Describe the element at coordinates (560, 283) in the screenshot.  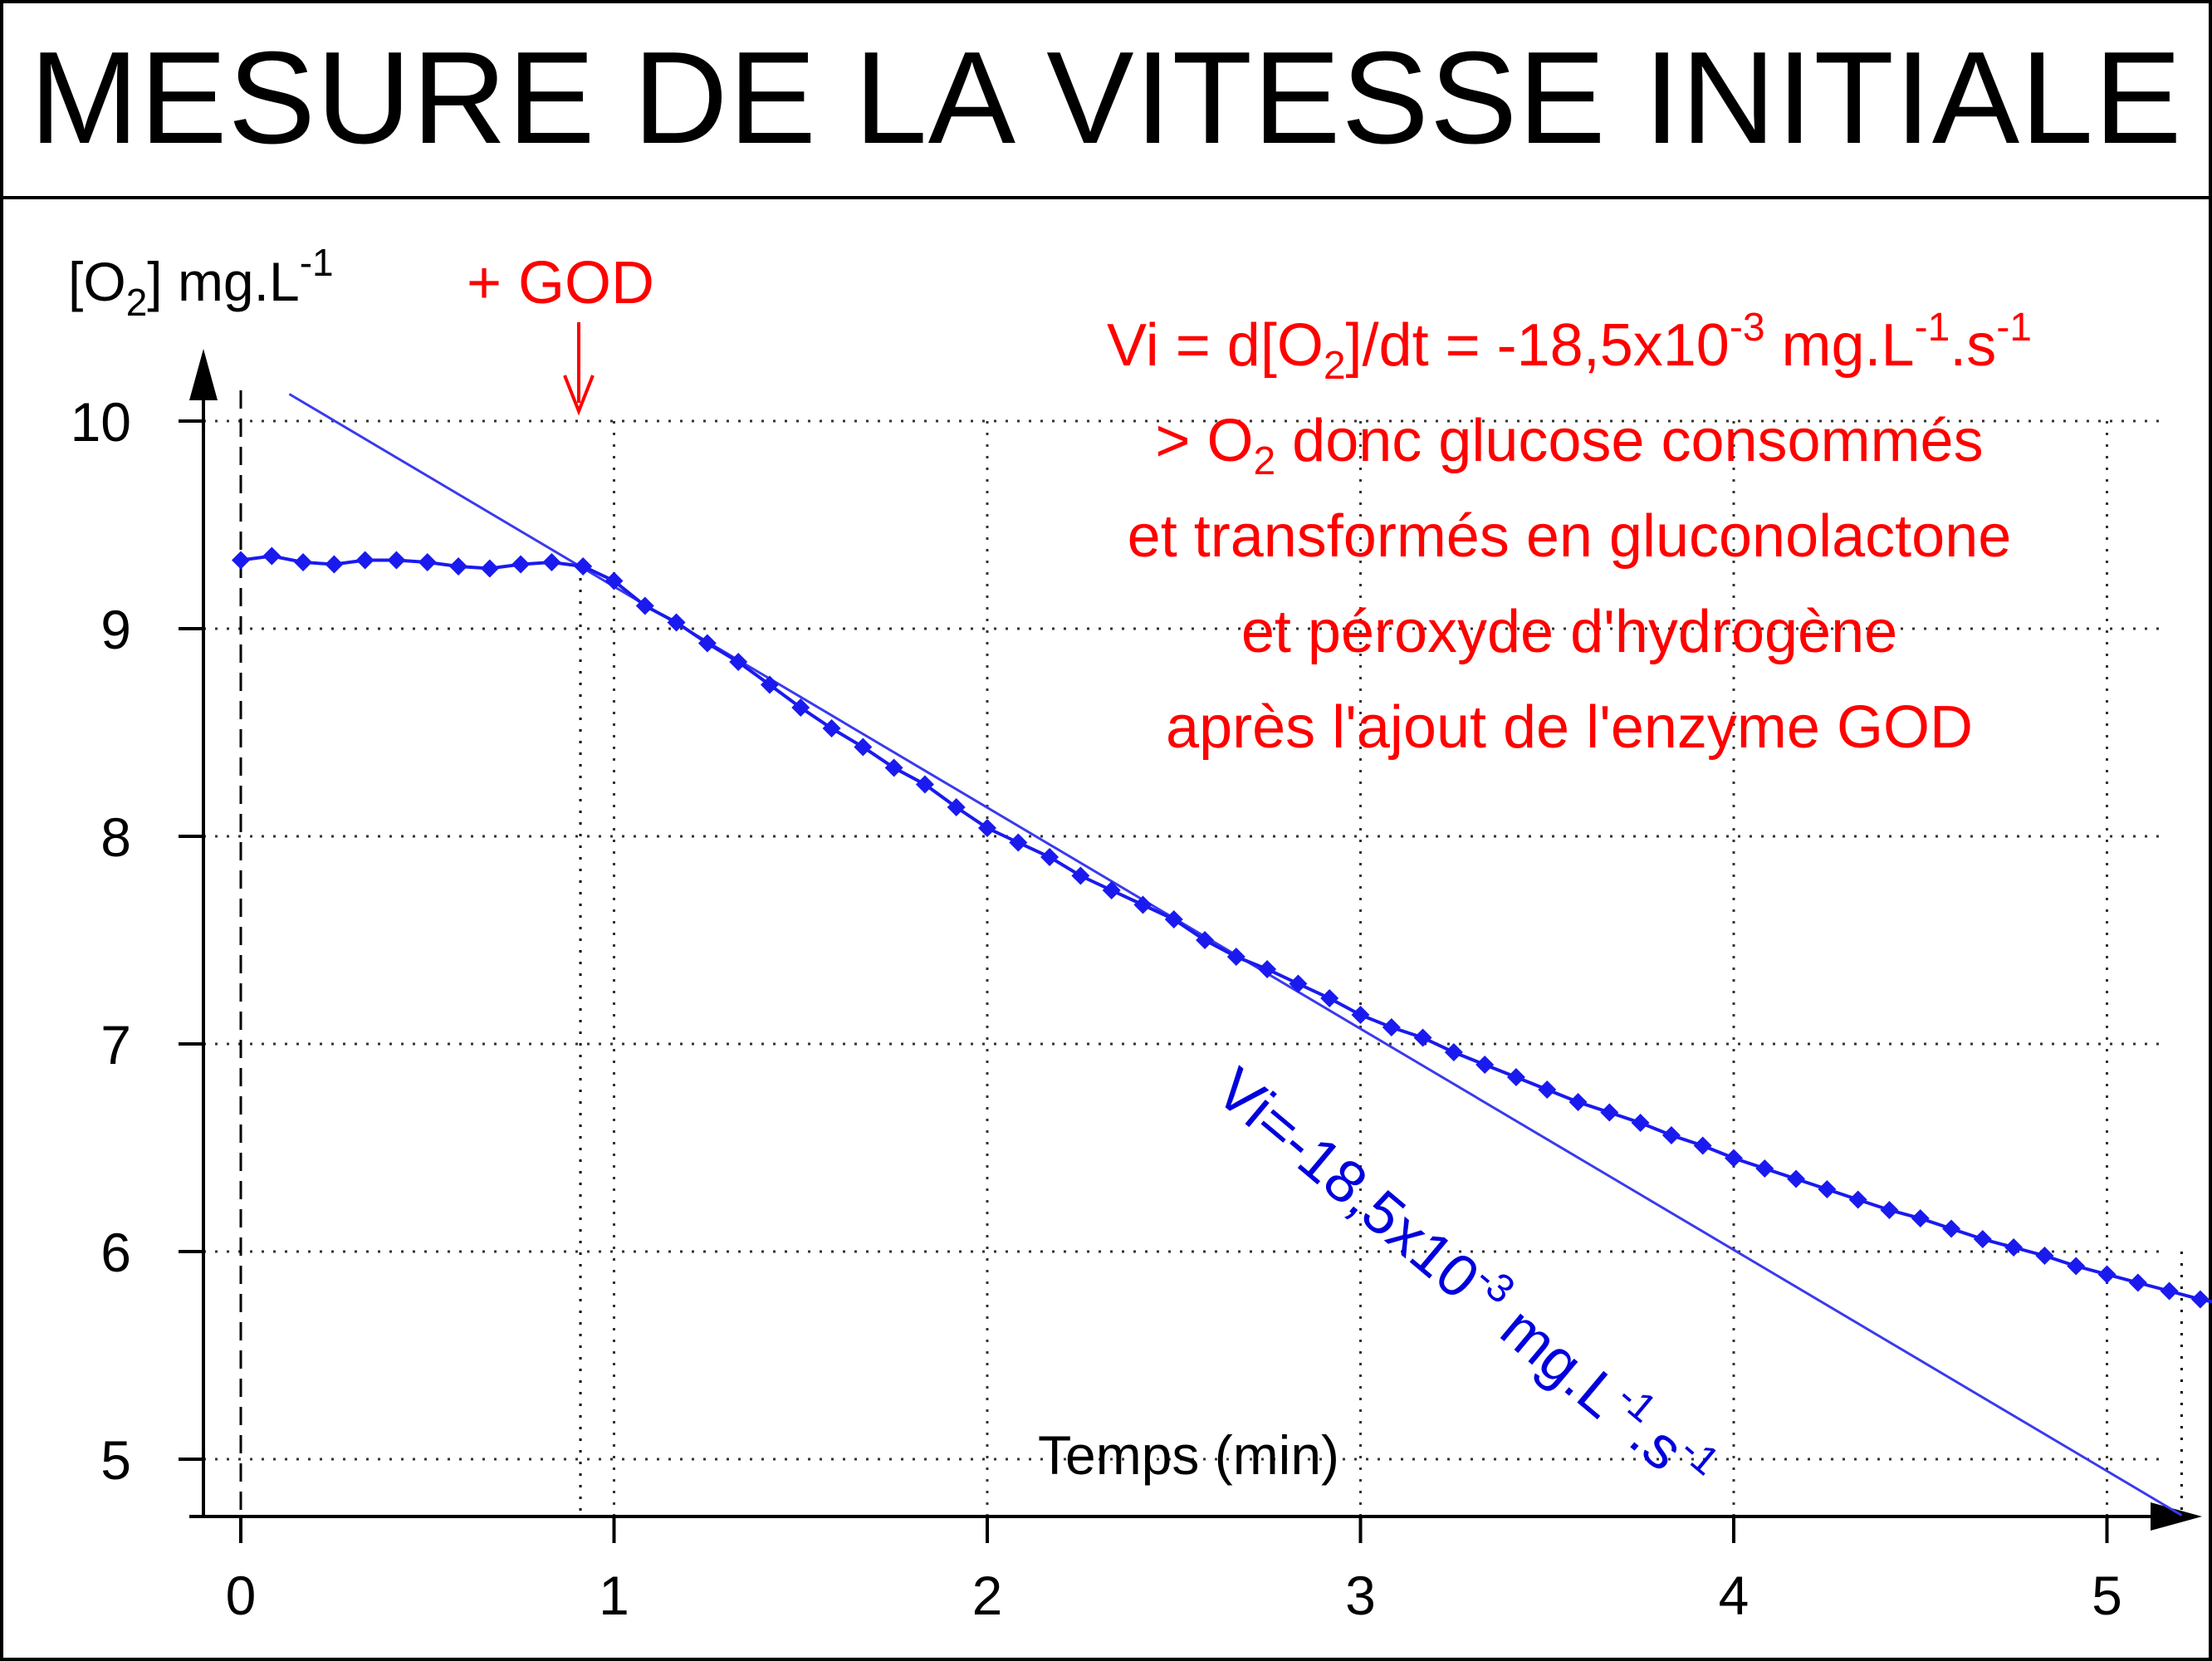
I see `god-marker-label: + GOD` at that location.